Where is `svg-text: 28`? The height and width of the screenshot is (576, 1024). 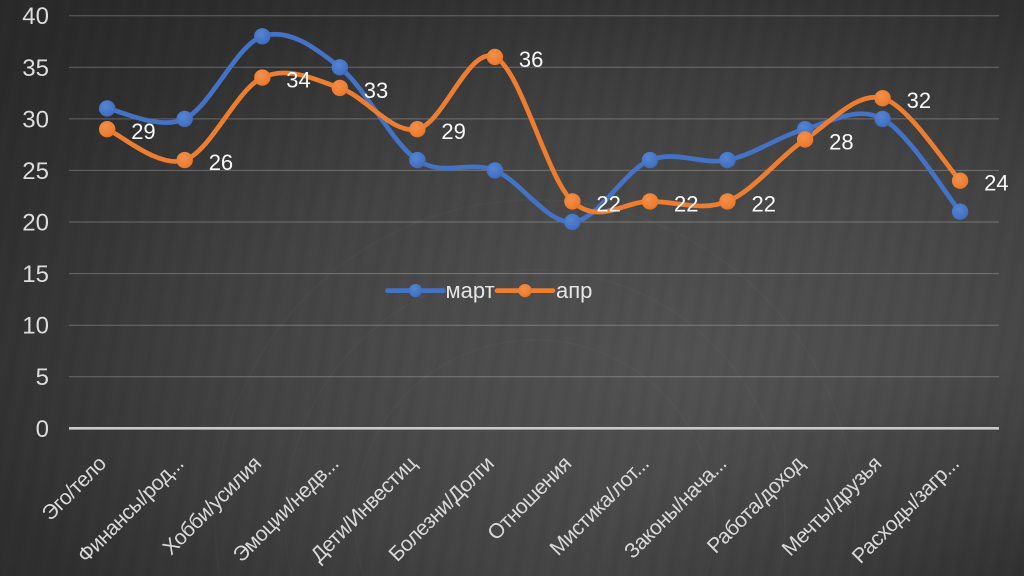
svg-text: 28 is located at coordinates (841, 142).